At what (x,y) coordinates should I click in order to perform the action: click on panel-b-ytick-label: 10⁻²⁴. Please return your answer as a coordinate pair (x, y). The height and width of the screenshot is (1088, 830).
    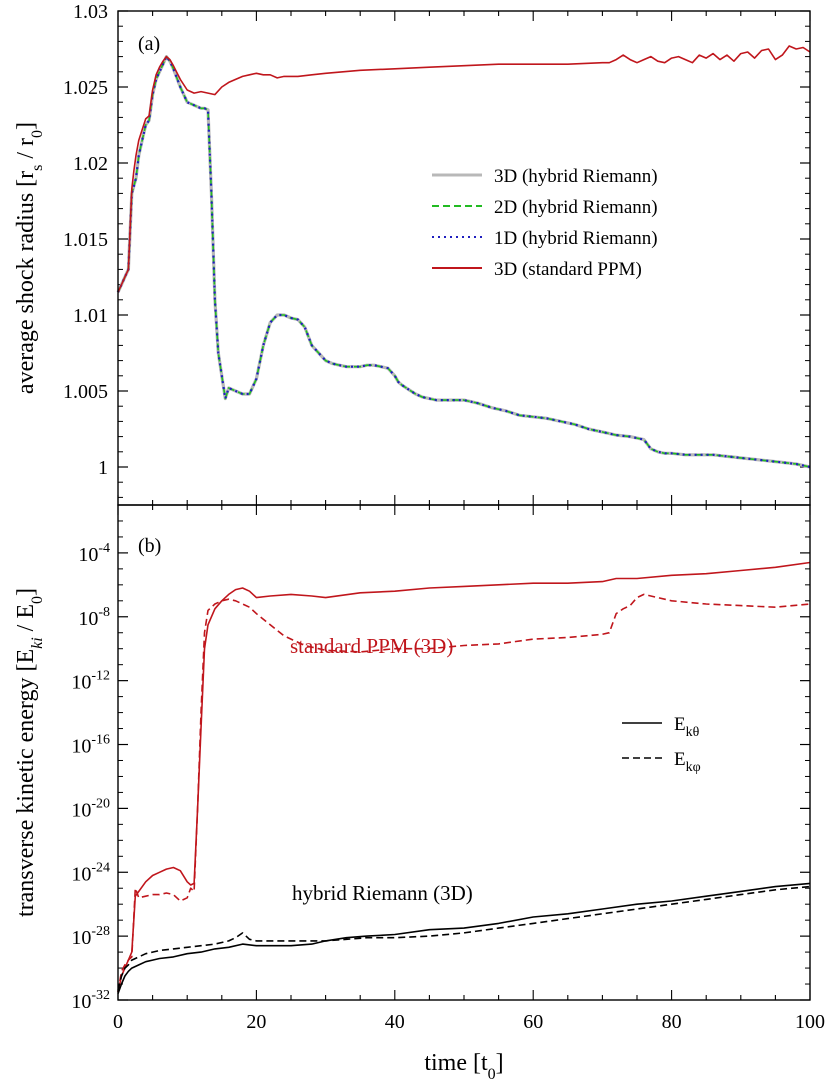
    Looking at the image, I should click on (90, 872).